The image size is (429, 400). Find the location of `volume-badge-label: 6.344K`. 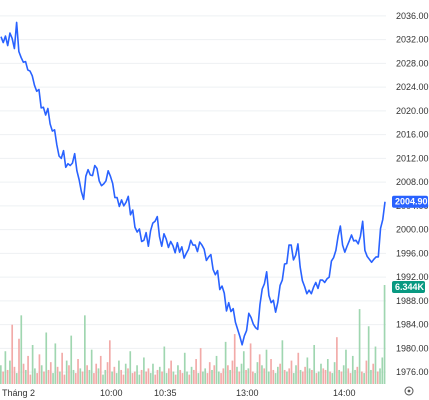

volume-badge-label: 6.344K is located at coordinates (410, 287).